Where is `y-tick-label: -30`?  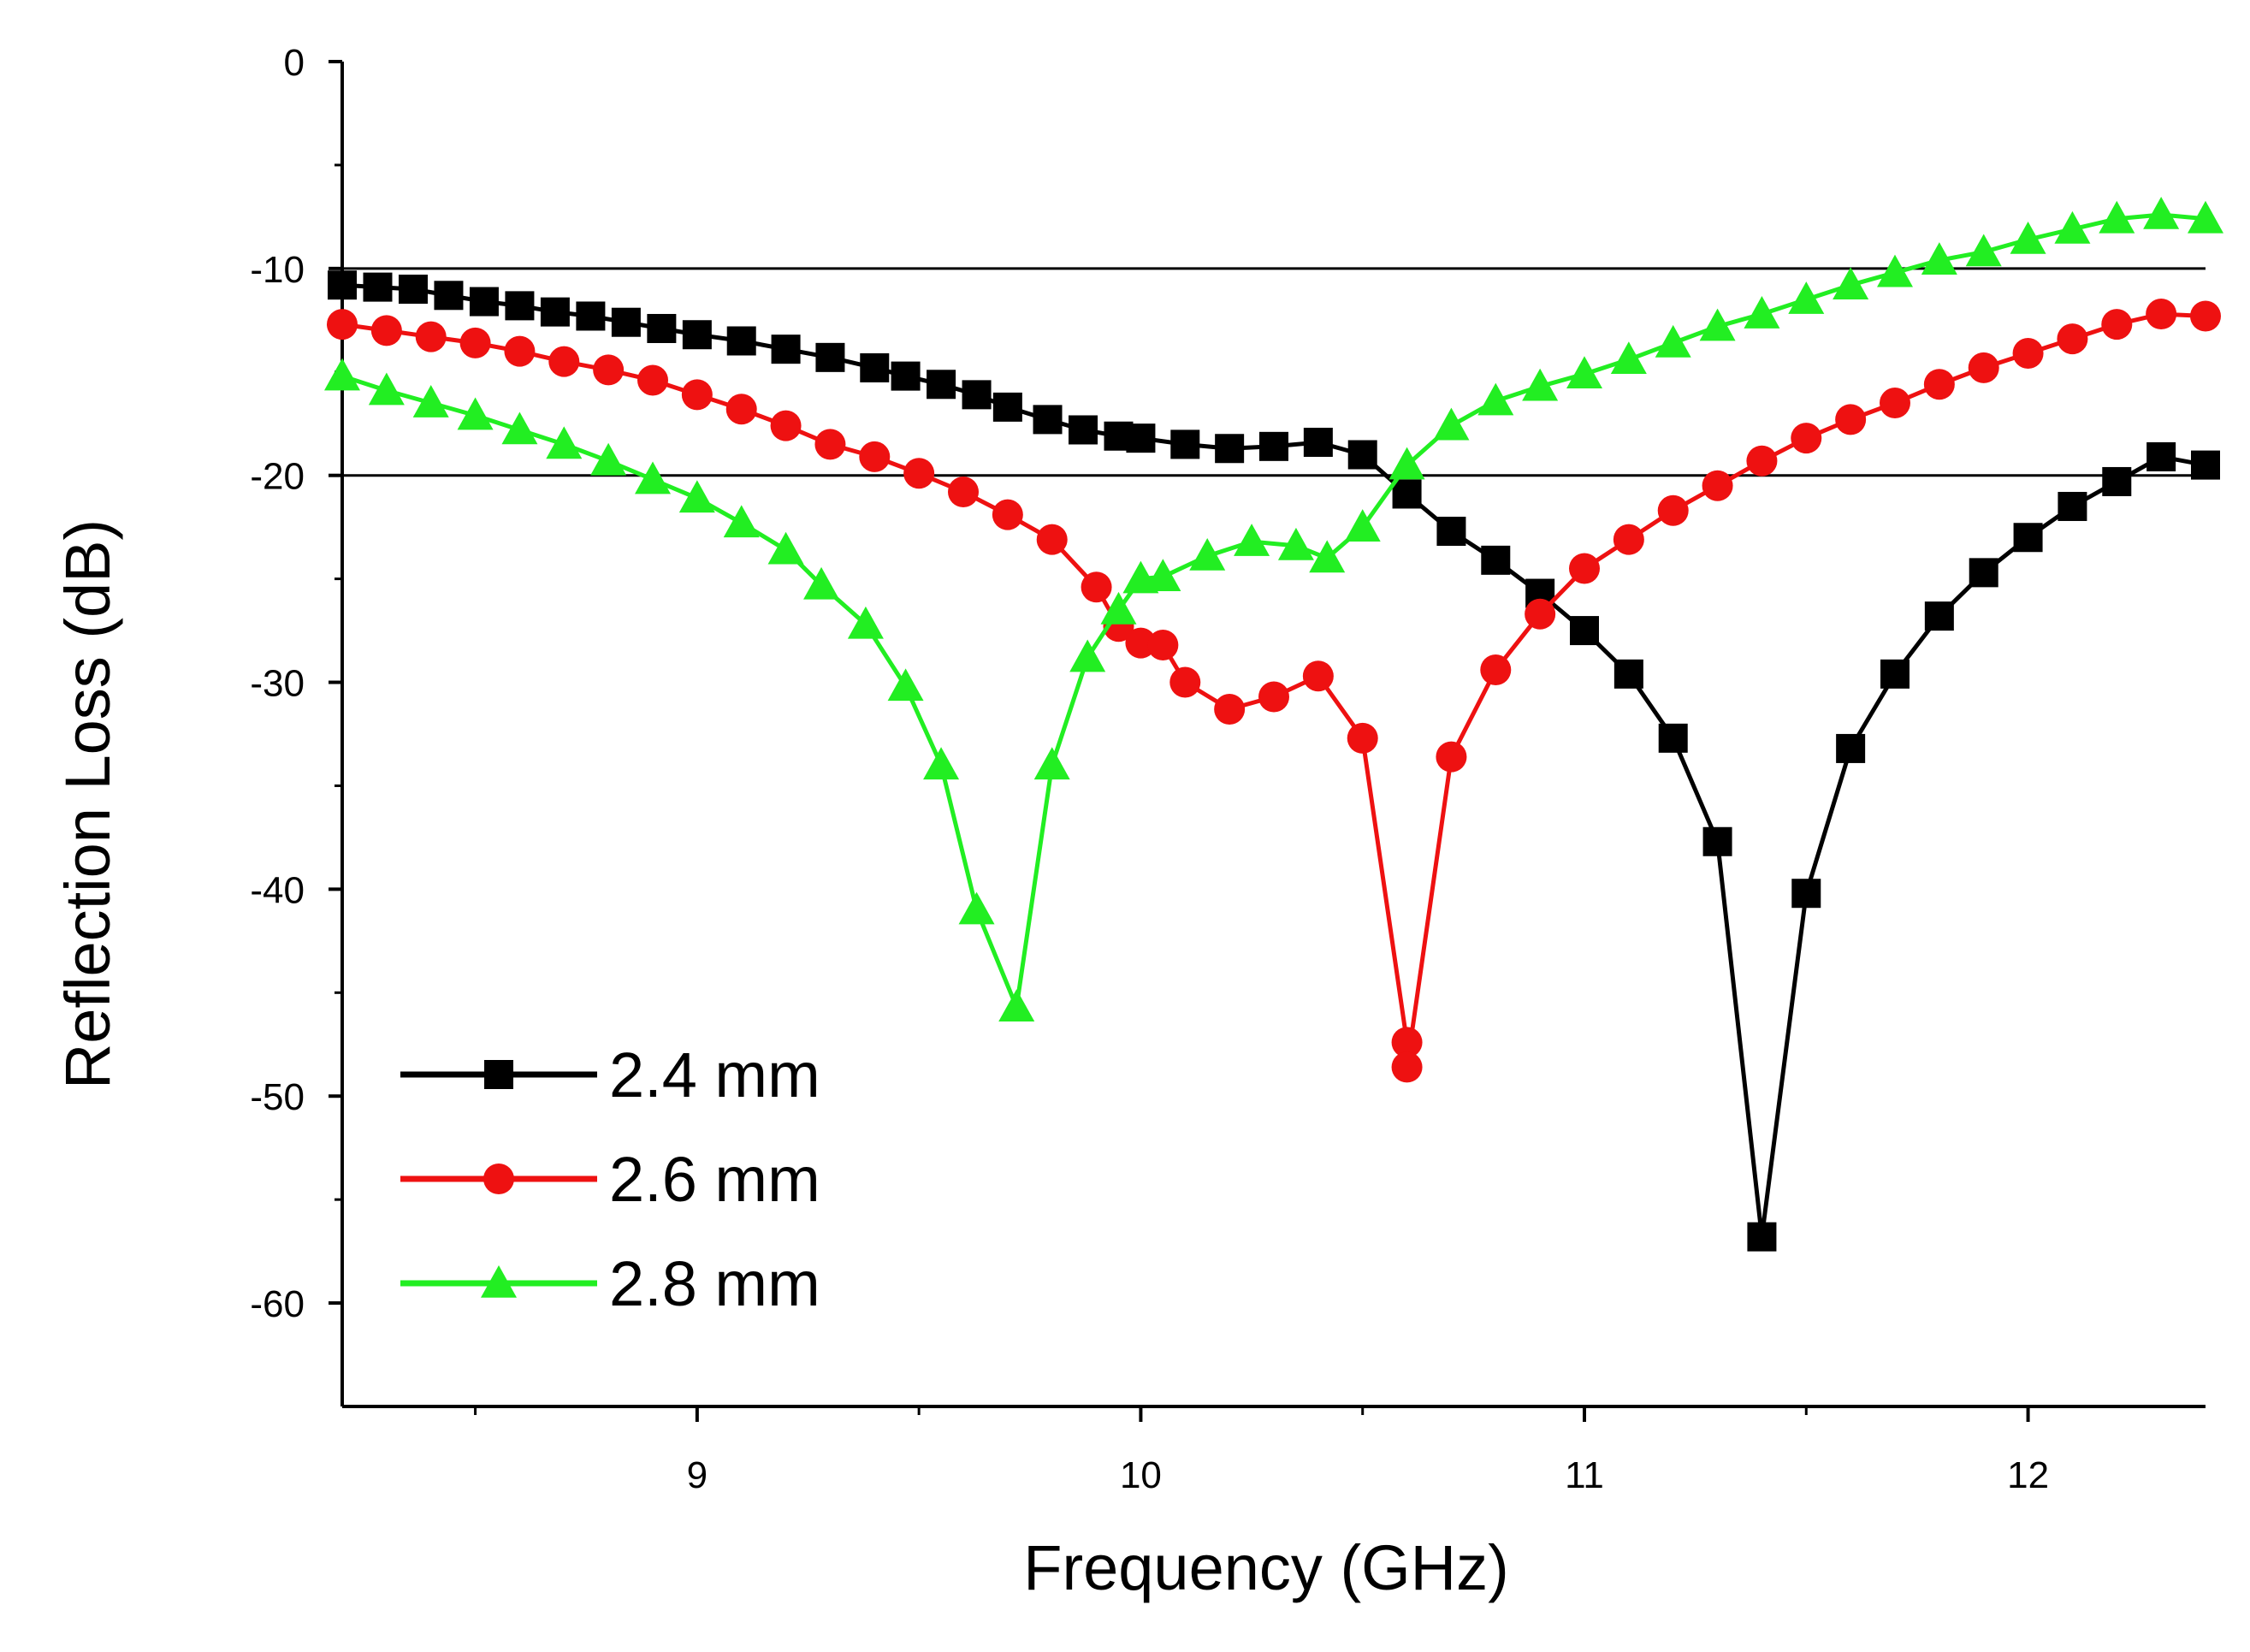 y-tick-label: -30 is located at coordinates (277, 684).